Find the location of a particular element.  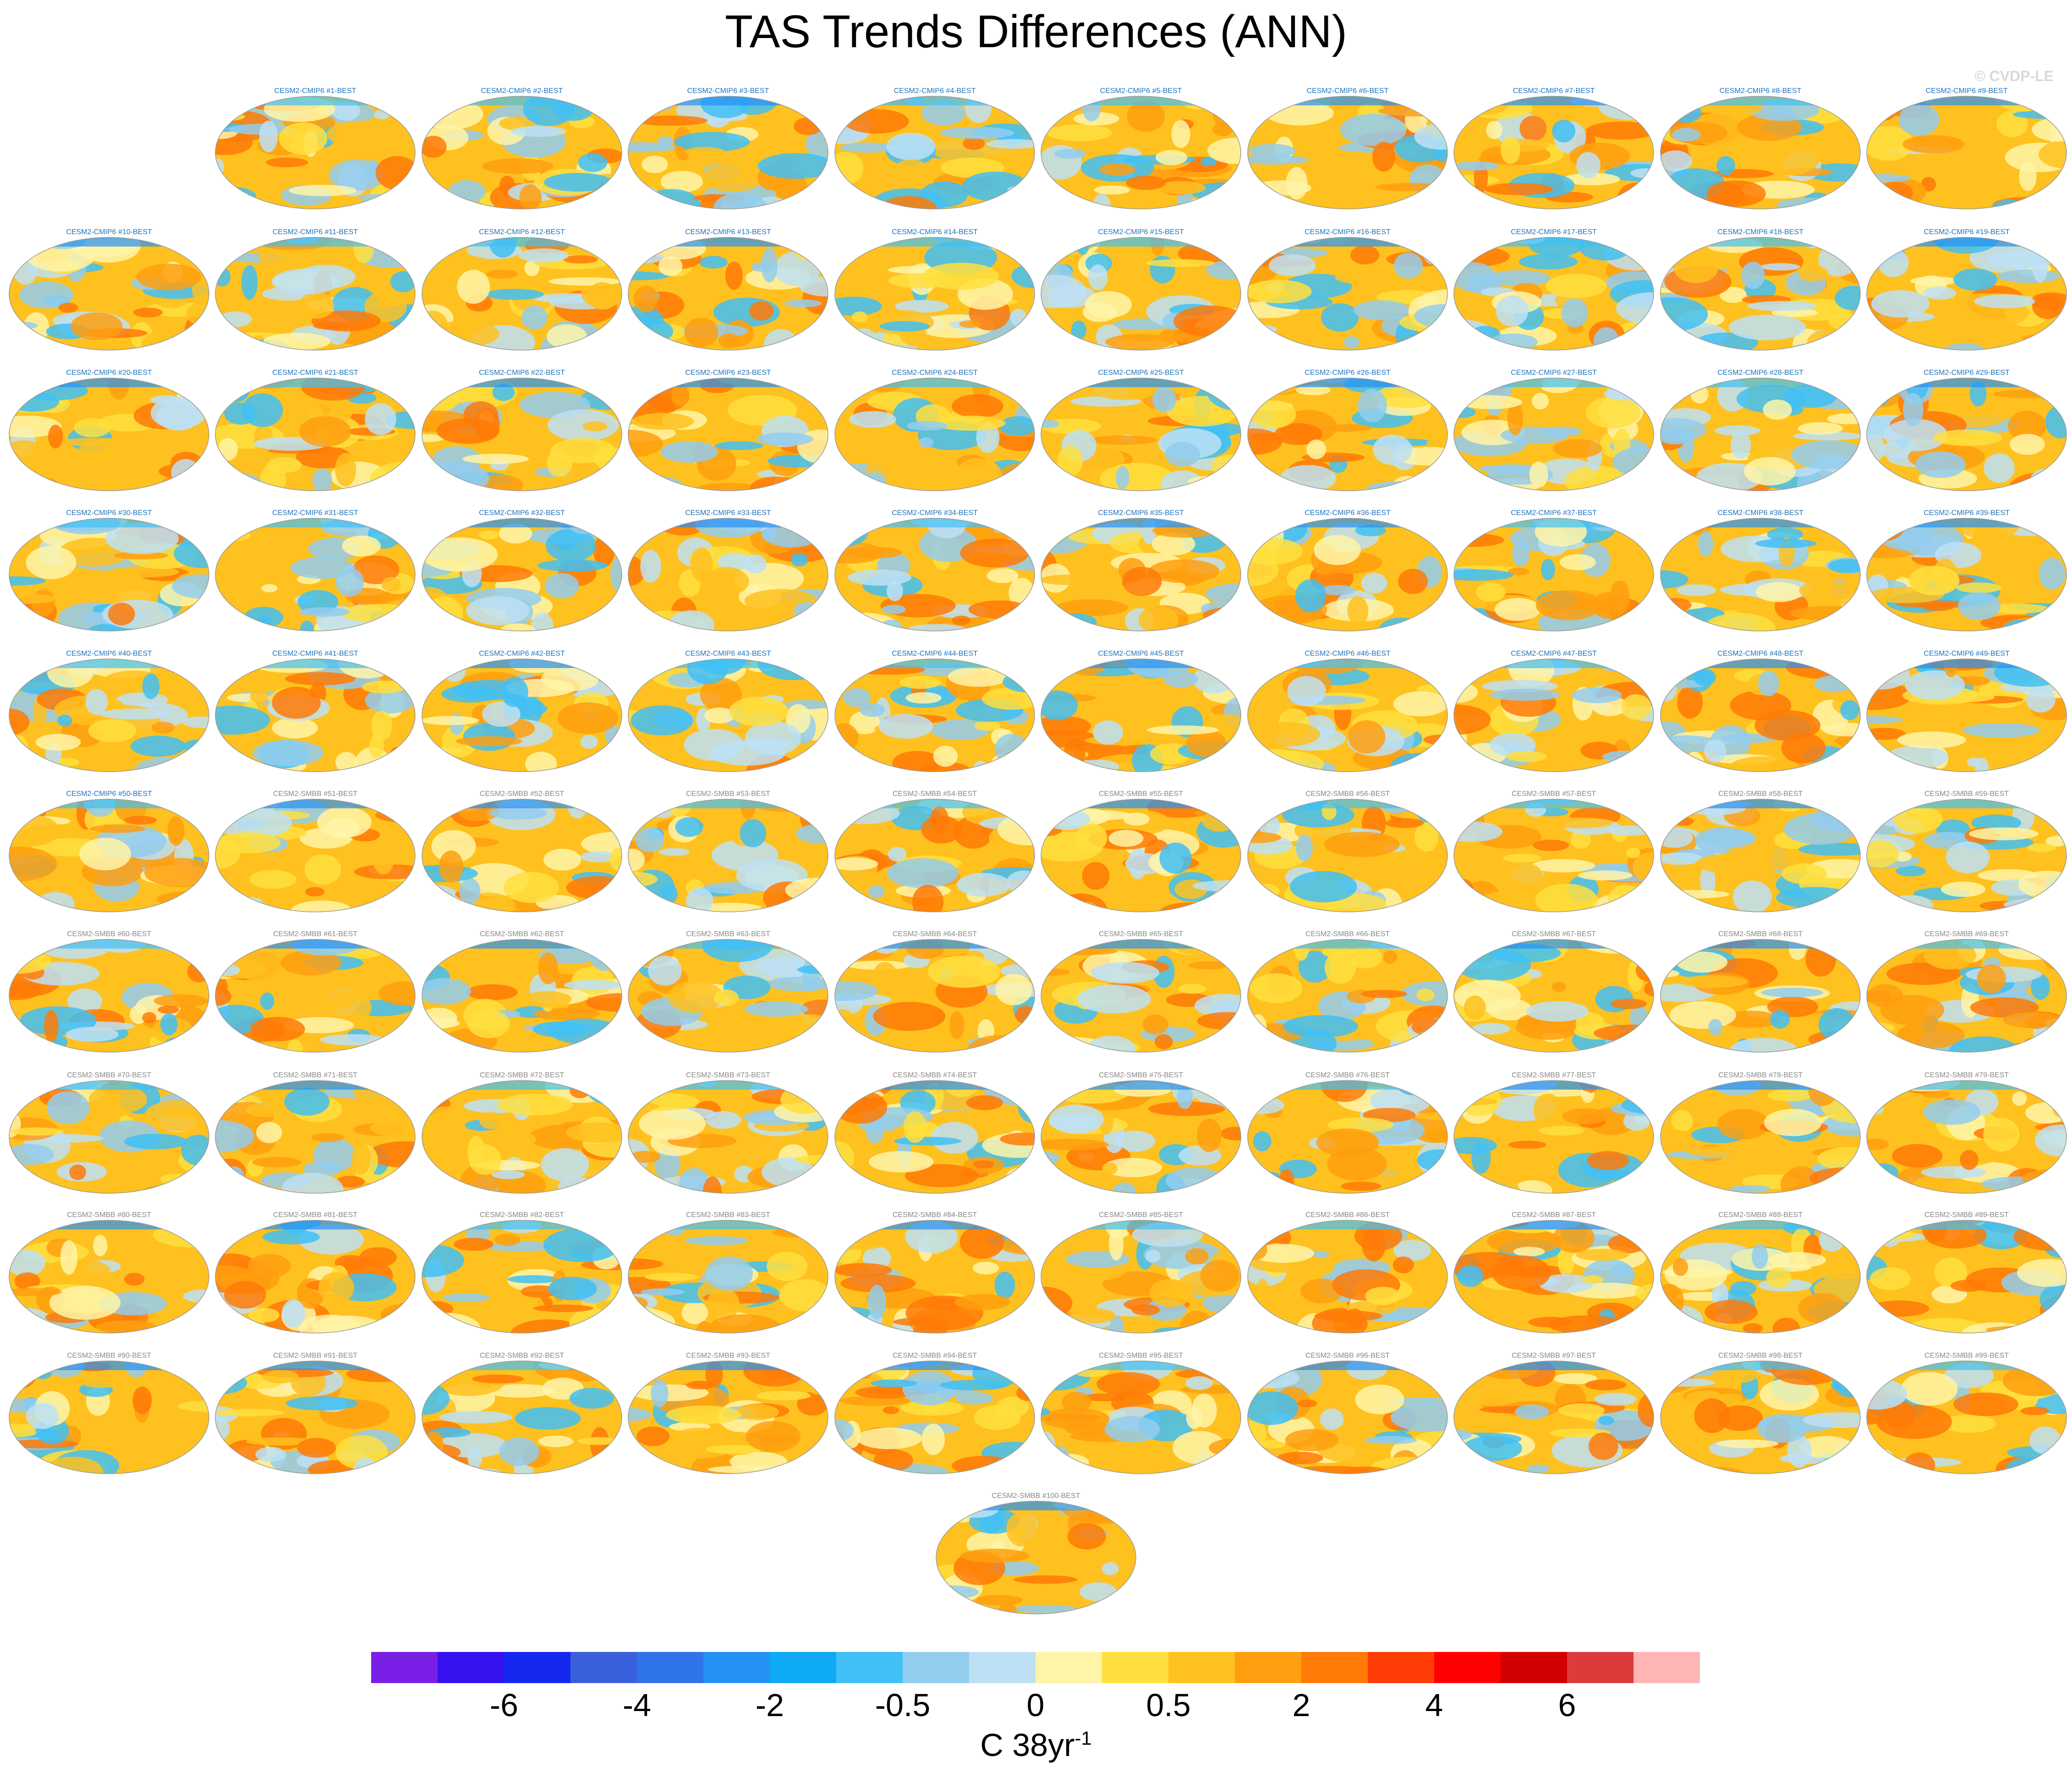

map-panel: CESM2-SMBB #82-BEST is located at coordinates (522, 1272).